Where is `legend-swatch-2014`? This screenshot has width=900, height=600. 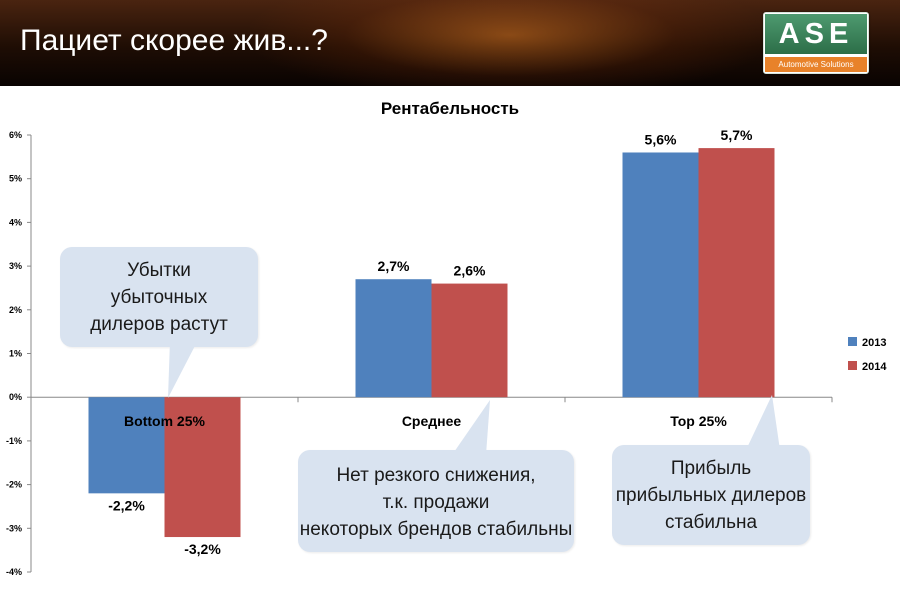
legend-swatch-2014 is located at coordinates (852, 365).